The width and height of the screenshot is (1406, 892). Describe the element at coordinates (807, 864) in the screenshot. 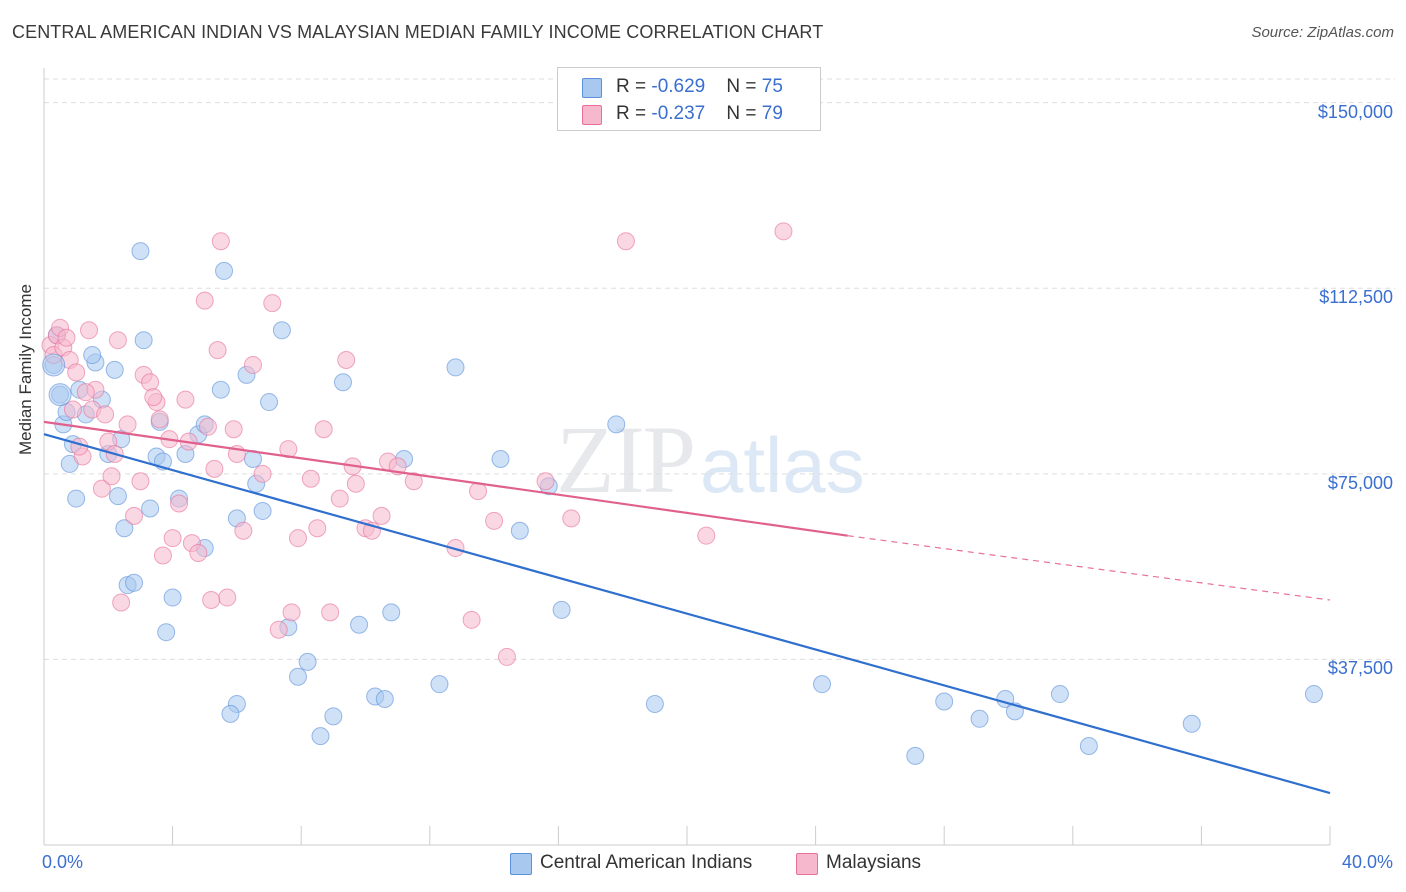

I see `legend-swatch-malaysian` at that location.